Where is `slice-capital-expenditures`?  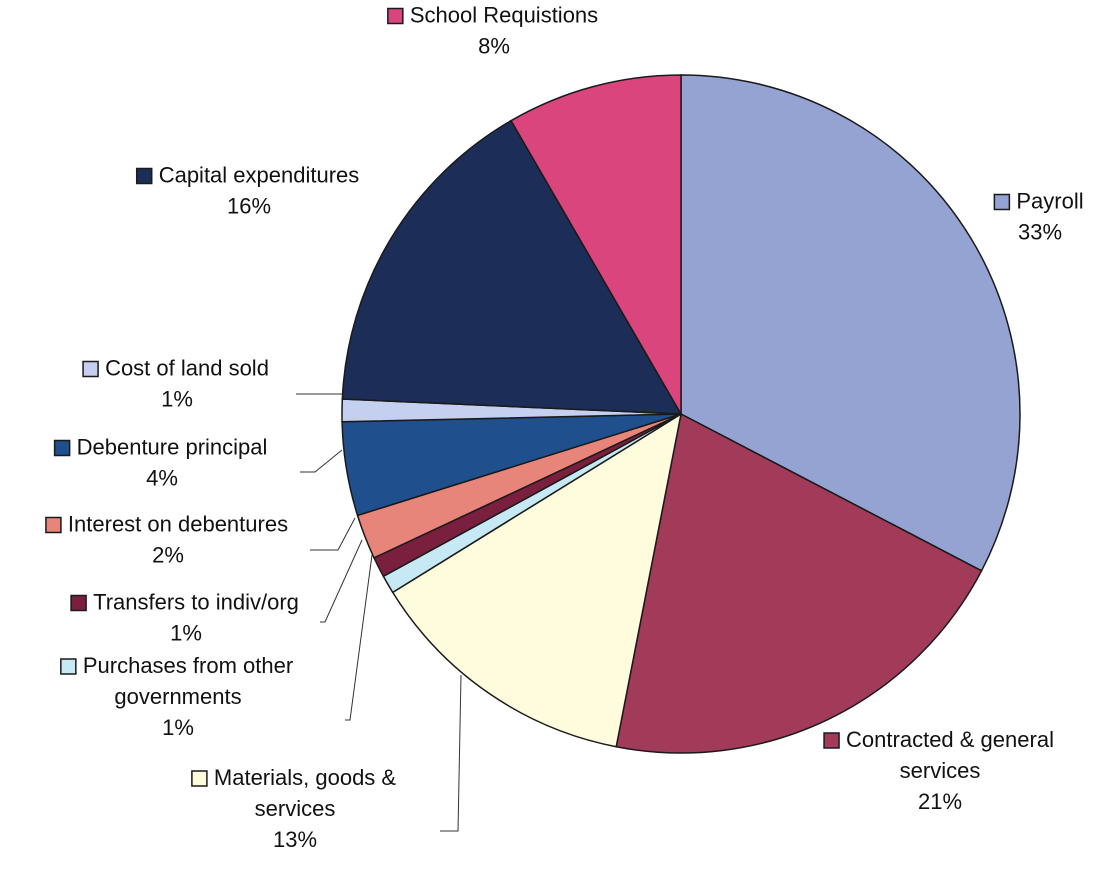
slice-capital-expenditures is located at coordinates (512, 267).